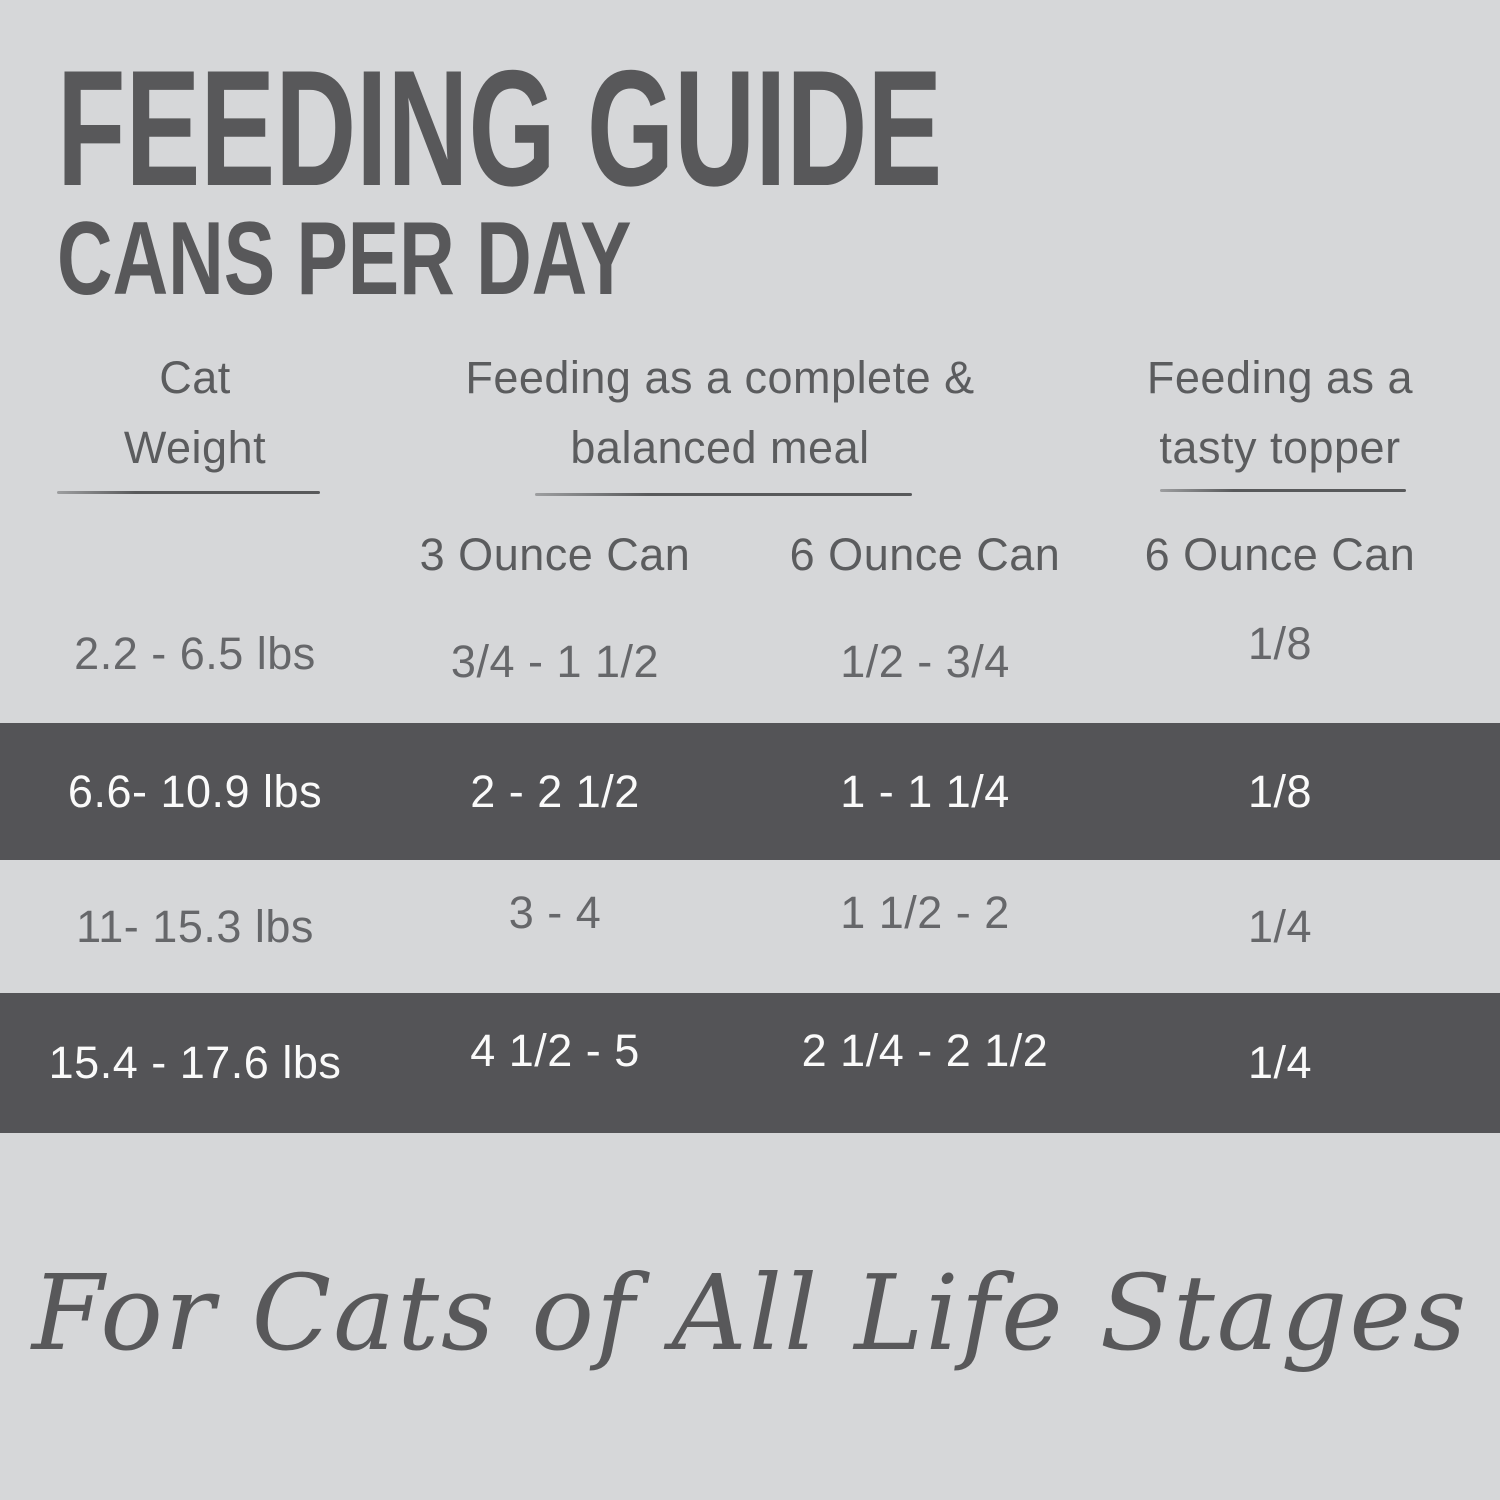  I want to click on column-header-line: Feeding as a, so click(1280, 377).